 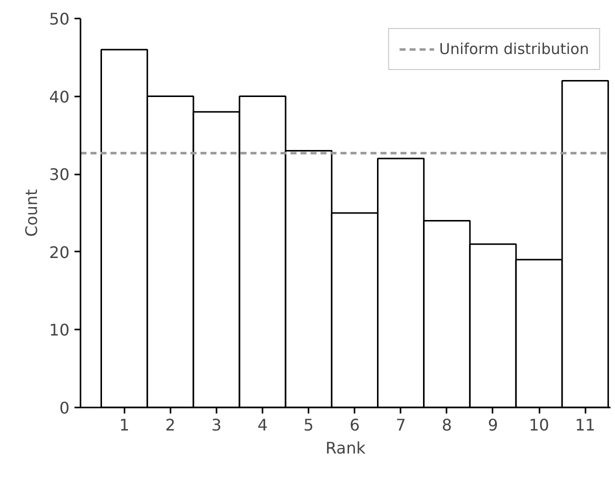 What do you see at coordinates (401, 425) in the screenshot?
I see `x-tick-label: 7` at bounding box center [401, 425].